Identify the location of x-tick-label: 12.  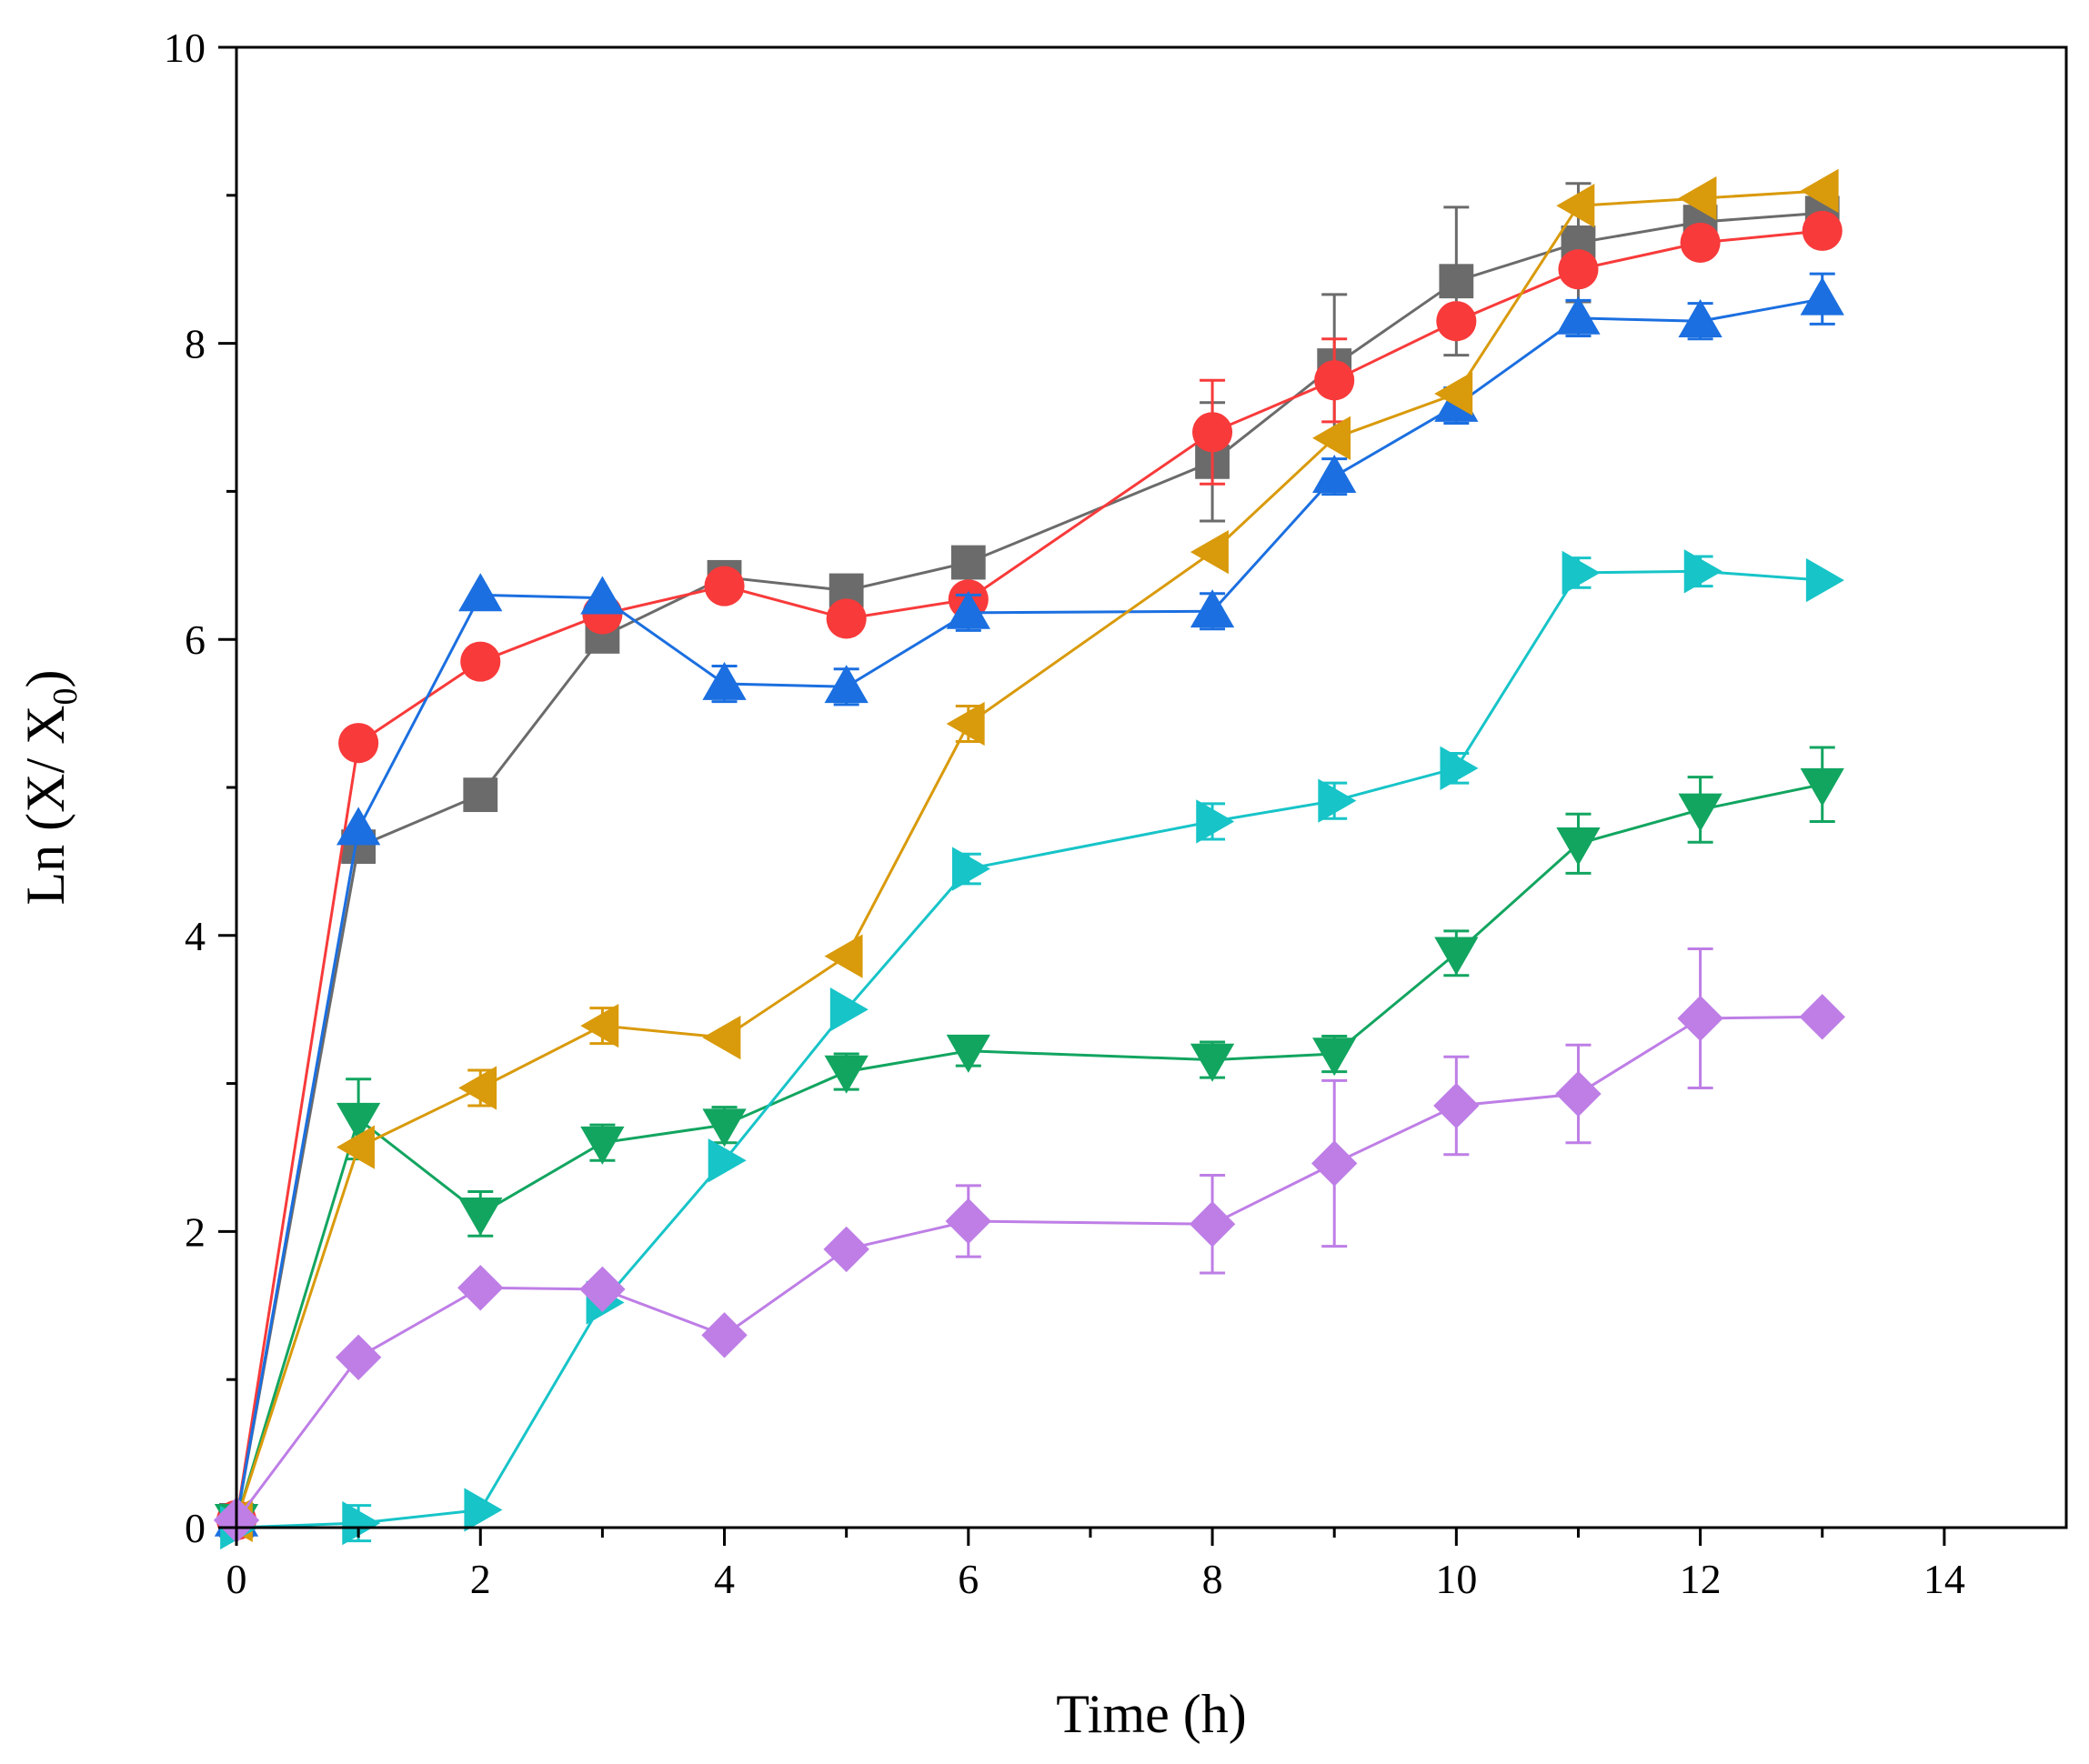
(1701, 1579).